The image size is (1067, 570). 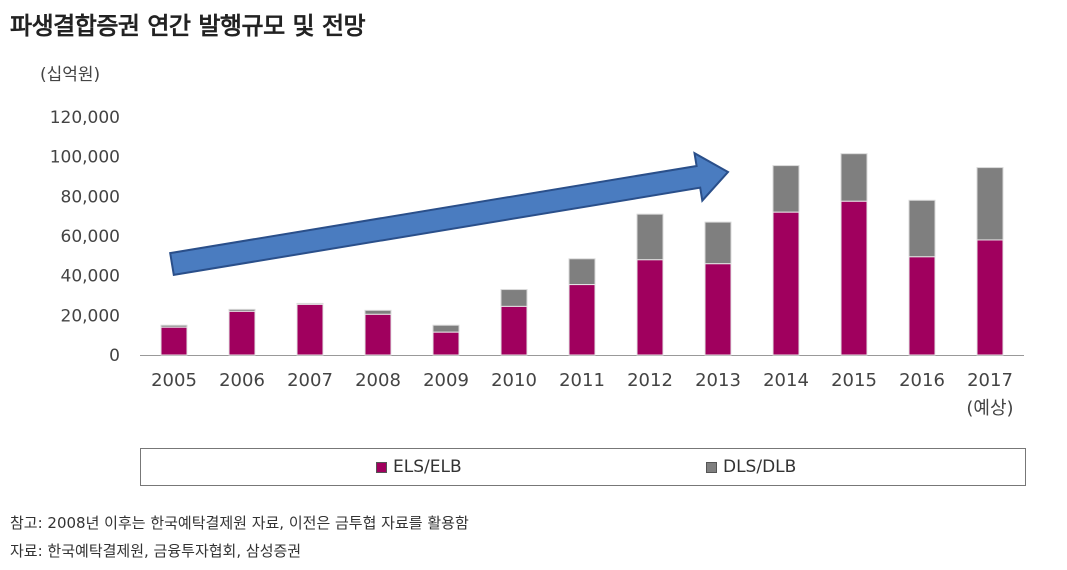 What do you see at coordinates (449, 214) in the screenshot?
I see `trend-arrow` at bounding box center [449, 214].